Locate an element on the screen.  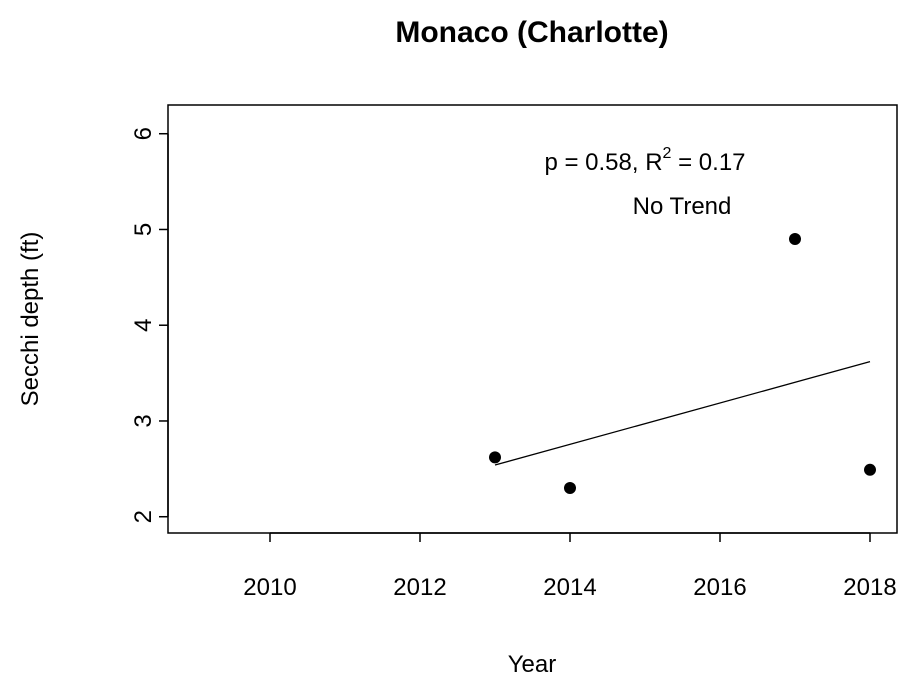
y-tick-label: 5 is located at coordinates (143, 229).